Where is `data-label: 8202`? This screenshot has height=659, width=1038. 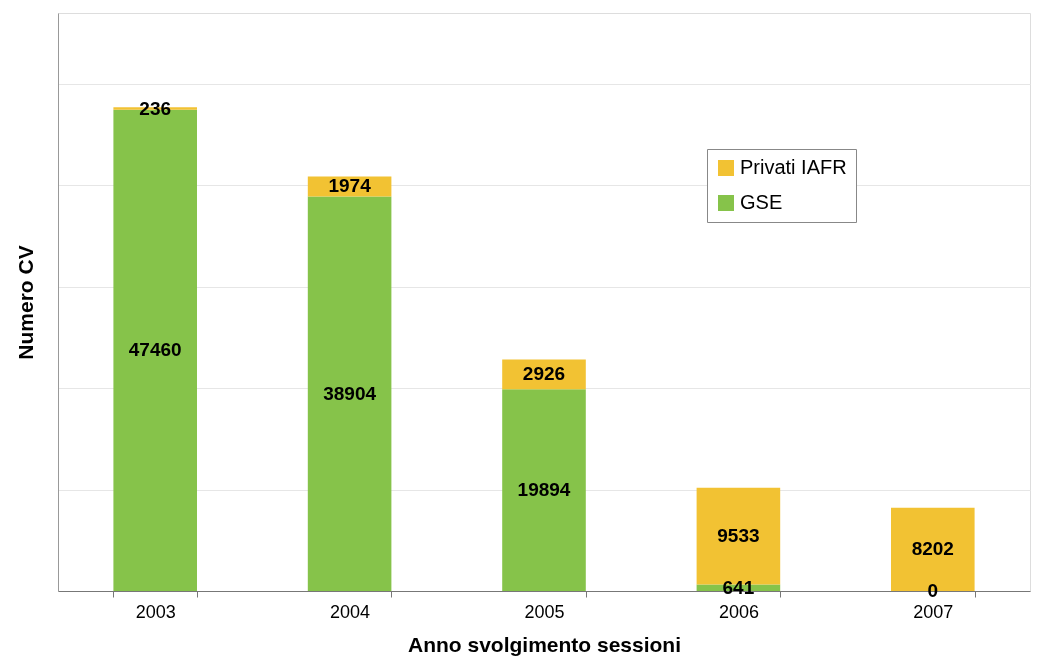
data-label: 8202 is located at coordinates (932, 549).